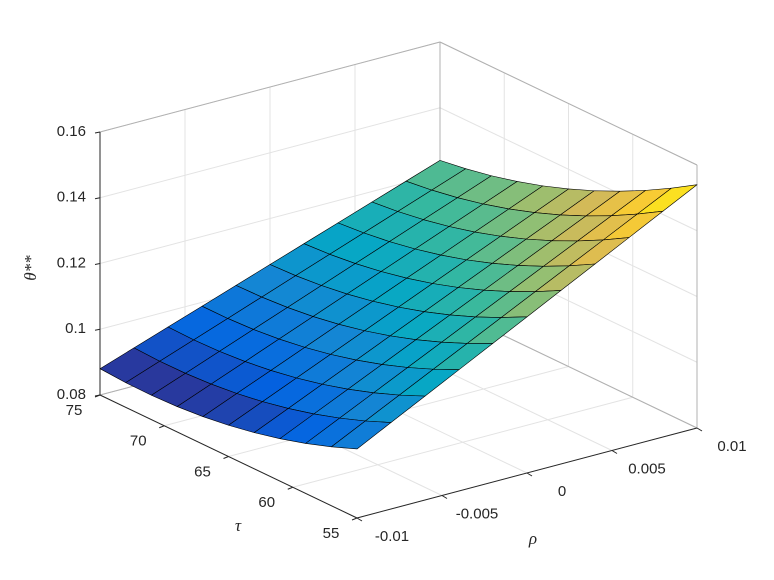  Describe the element at coordinates (71, 131) in the screenshot. I see `z-tick-label: 0.16` at that location.